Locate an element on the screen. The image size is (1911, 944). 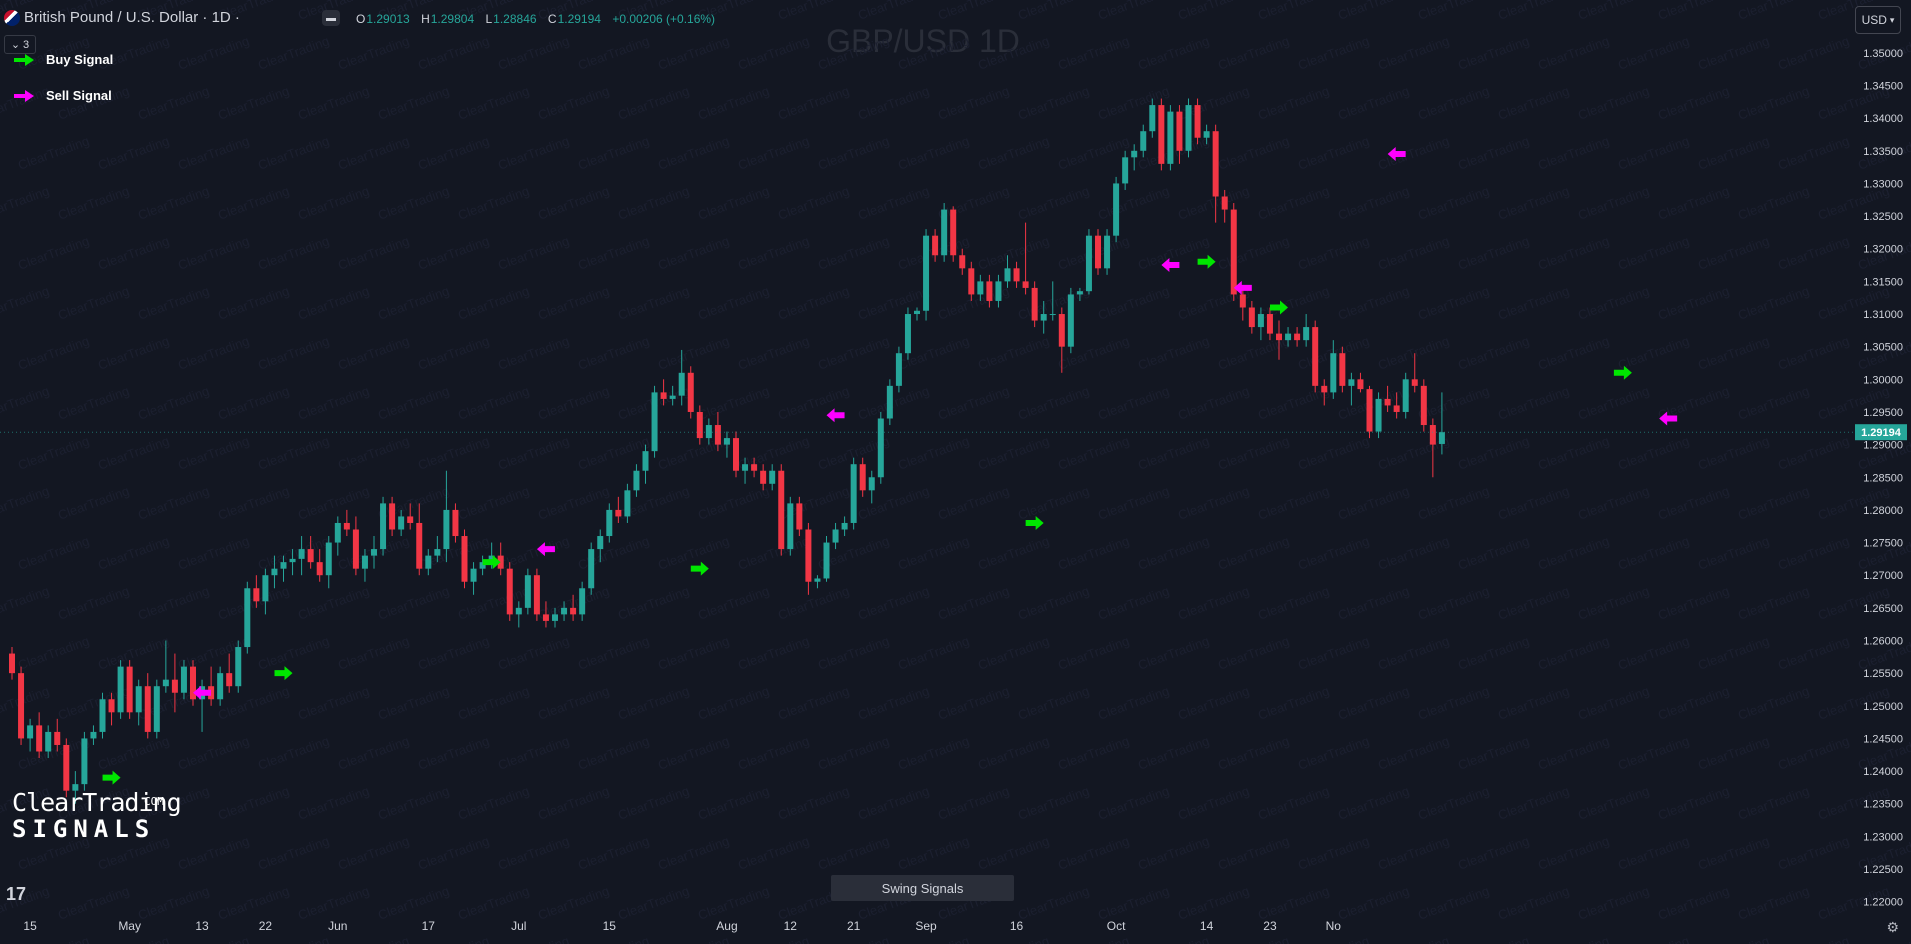
tradingview-logo: 17 is located at coordinates (16, 894).